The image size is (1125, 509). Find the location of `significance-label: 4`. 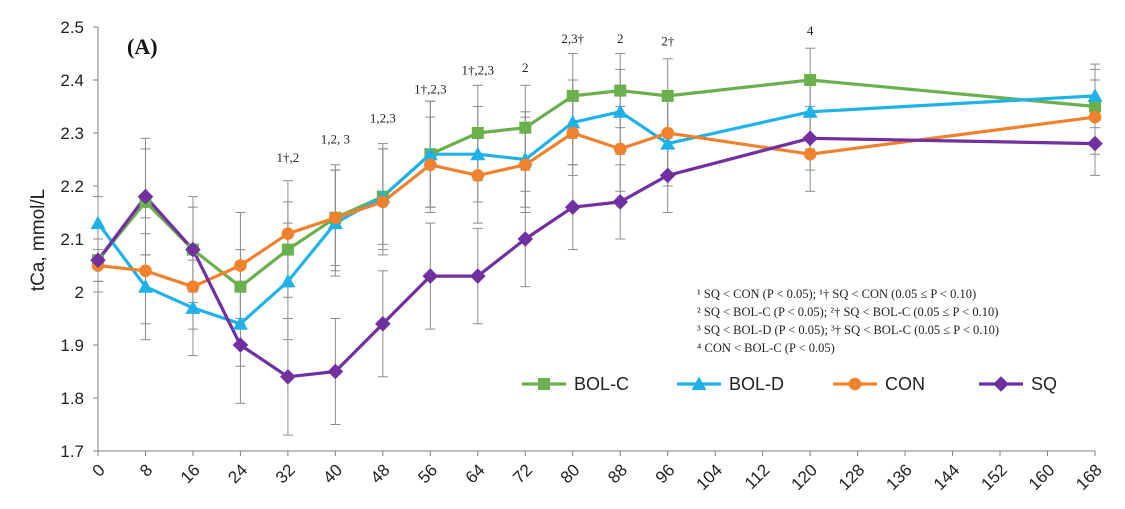

significance-label: 4 is located at coordinates (810, 30).